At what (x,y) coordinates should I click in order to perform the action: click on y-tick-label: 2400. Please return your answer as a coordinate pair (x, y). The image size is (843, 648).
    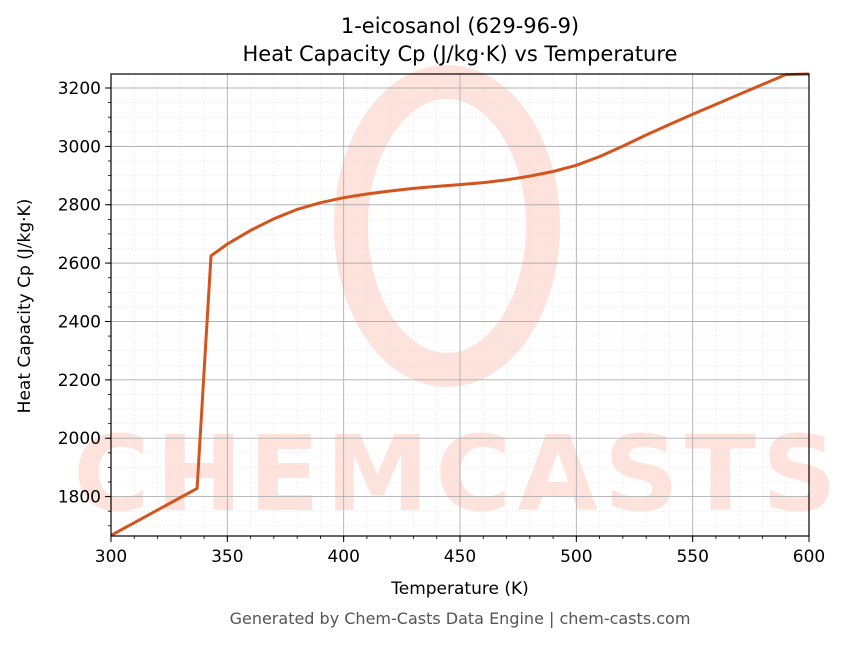
    Looking at the image, I should click on (79, 322).